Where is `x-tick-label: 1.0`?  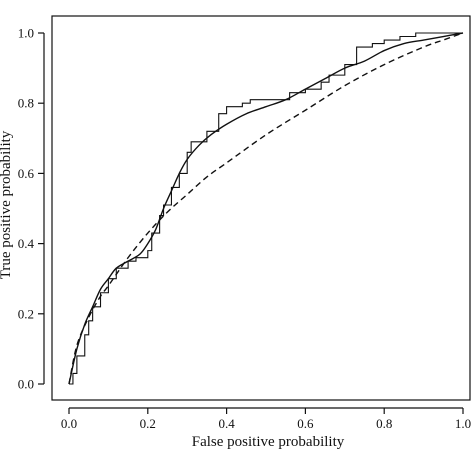
x-tick-label: 1.0 is located at coordinates (463, 423).